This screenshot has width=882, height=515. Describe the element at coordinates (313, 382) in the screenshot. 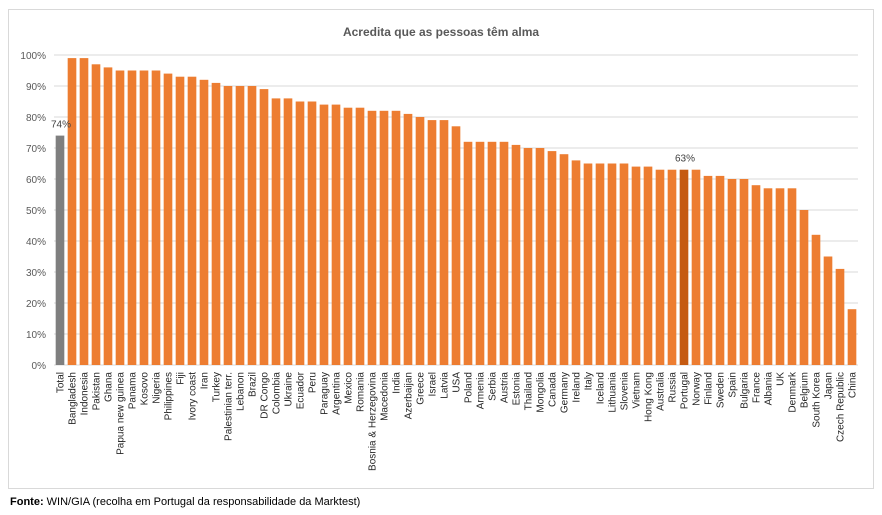

I see `x-tick-label: Peru` at that location.